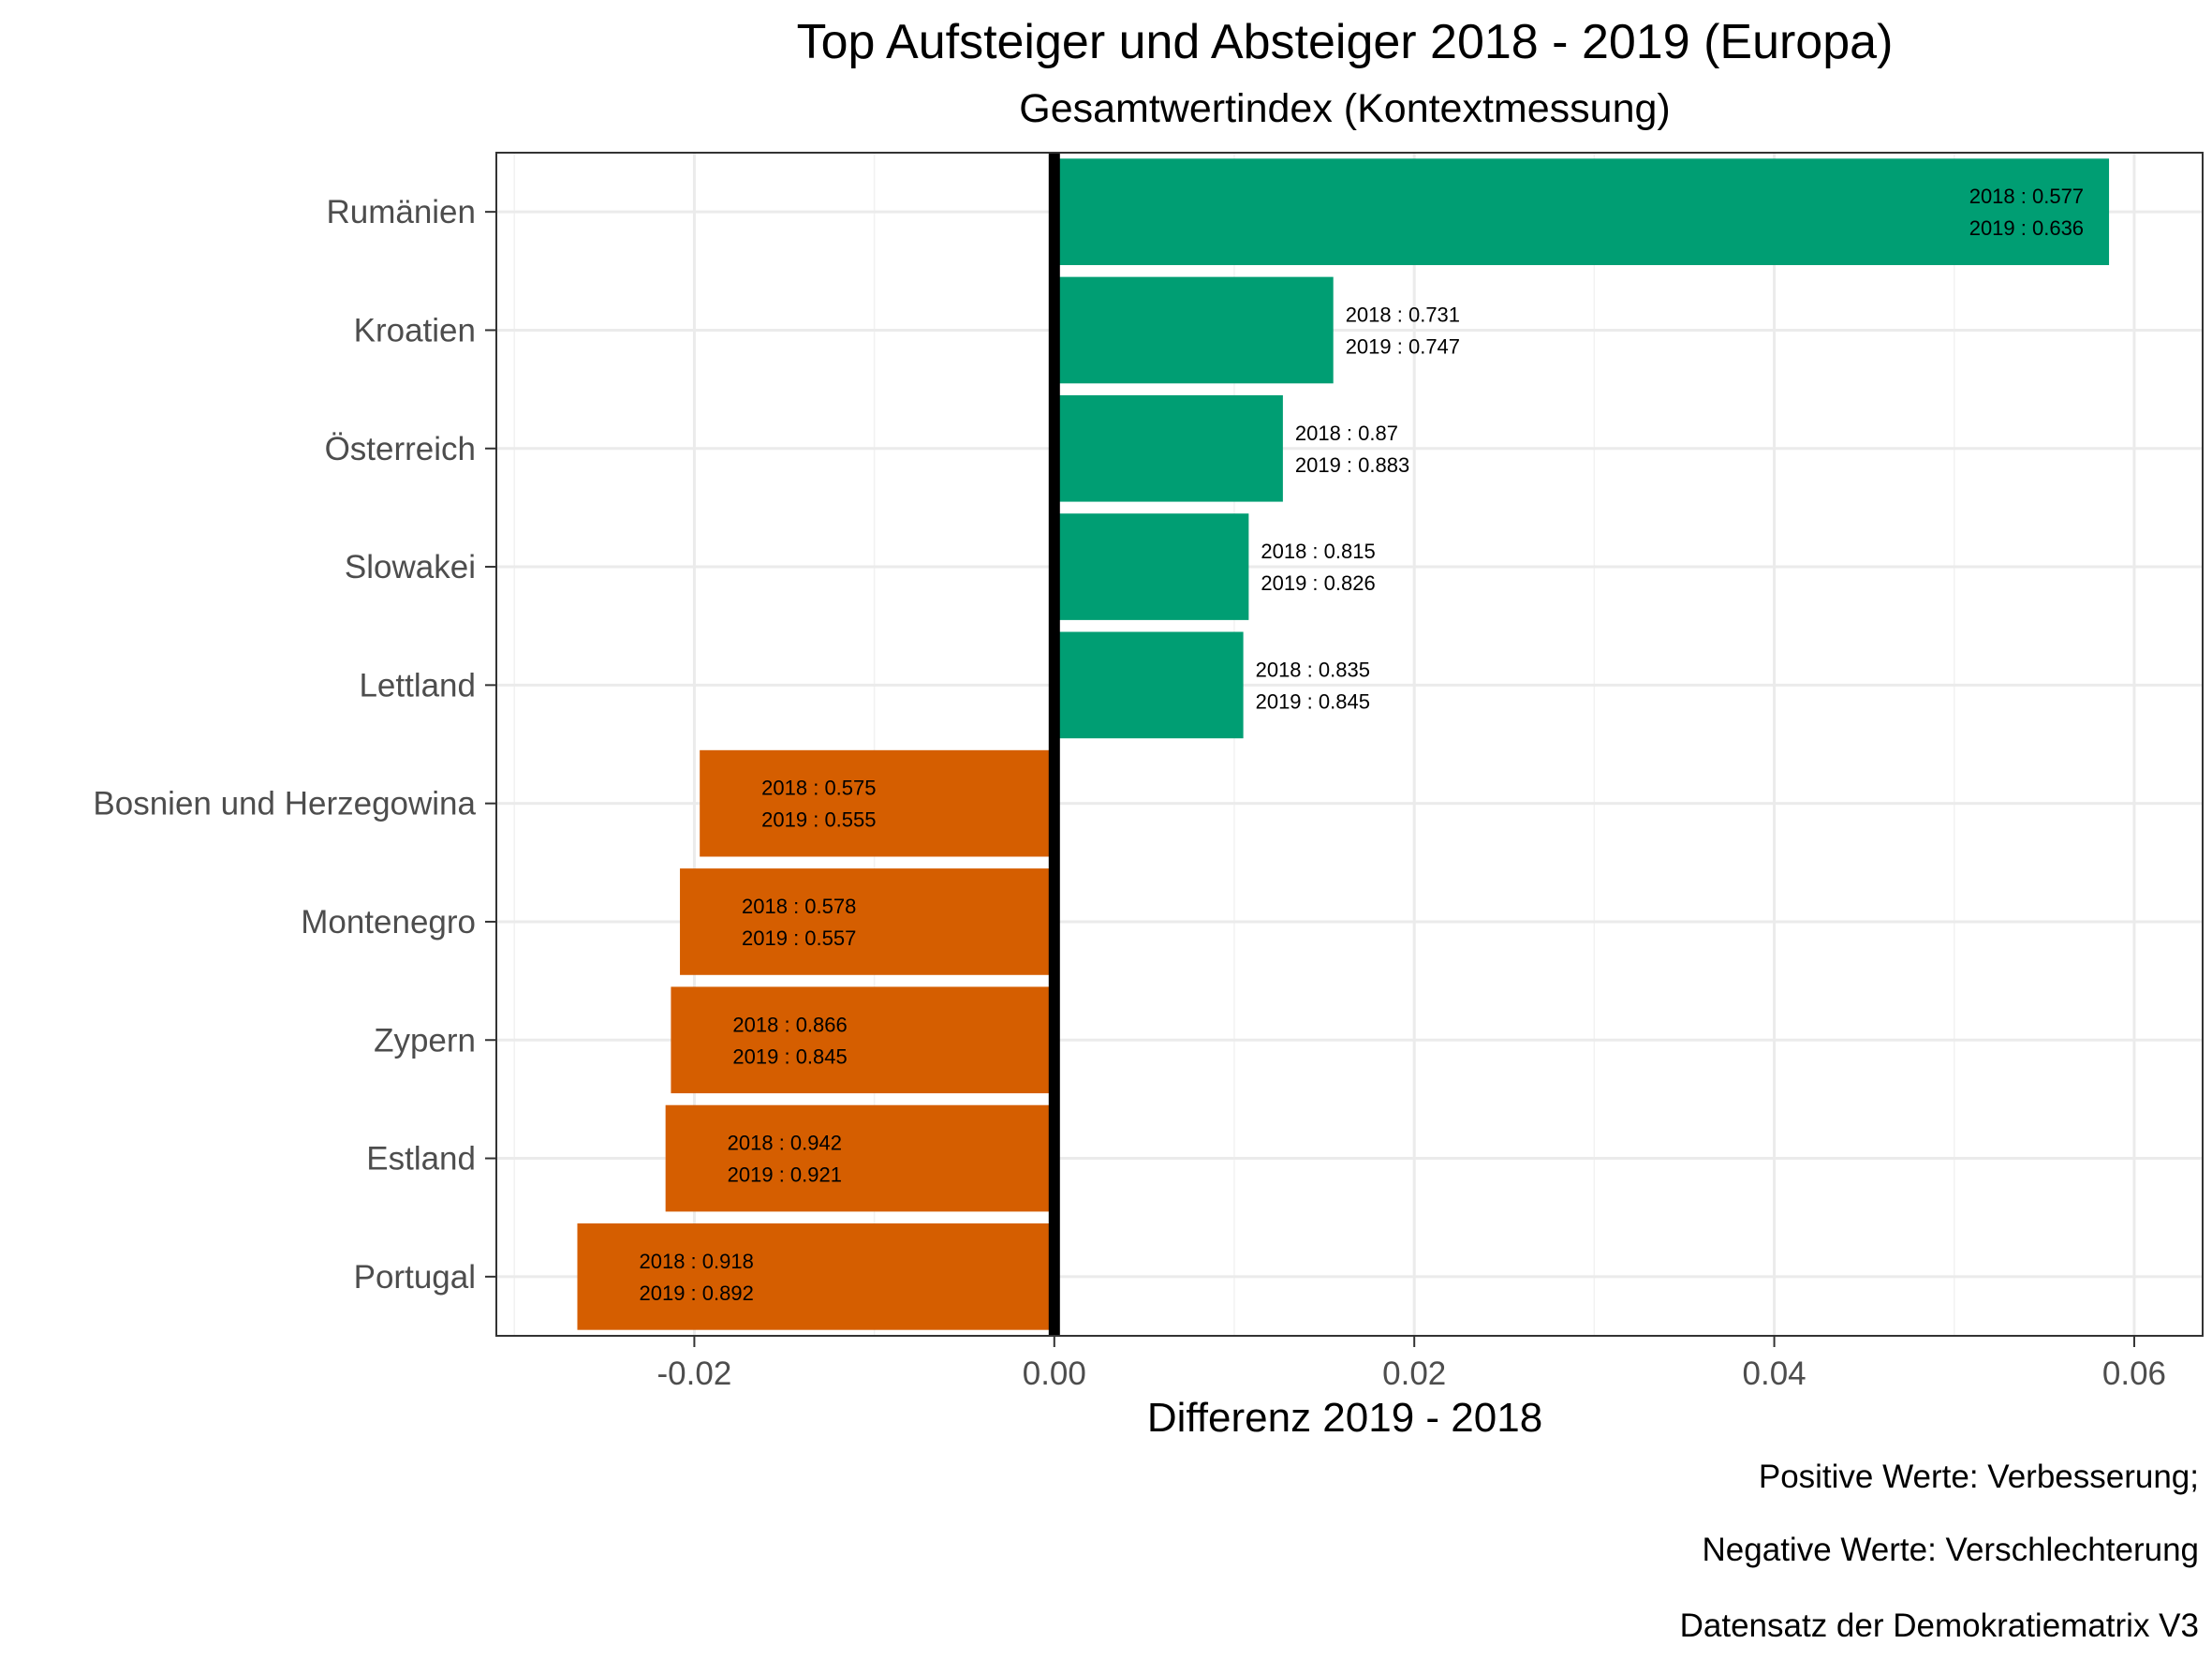 Image resolution: width=2212 pixels, height=1659 pixels. What do you see at coordinates (819, 820) in the screenshot?
I see `bar-label: 2019 : 0.555` at bounding box center [819, 820].